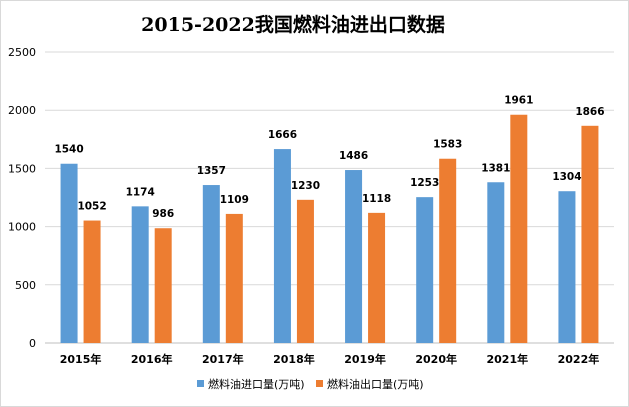 Image resolution: width=629 pixels, height=407 pixels. I want to click on y-tick-label: 2000, so click(22, 110).